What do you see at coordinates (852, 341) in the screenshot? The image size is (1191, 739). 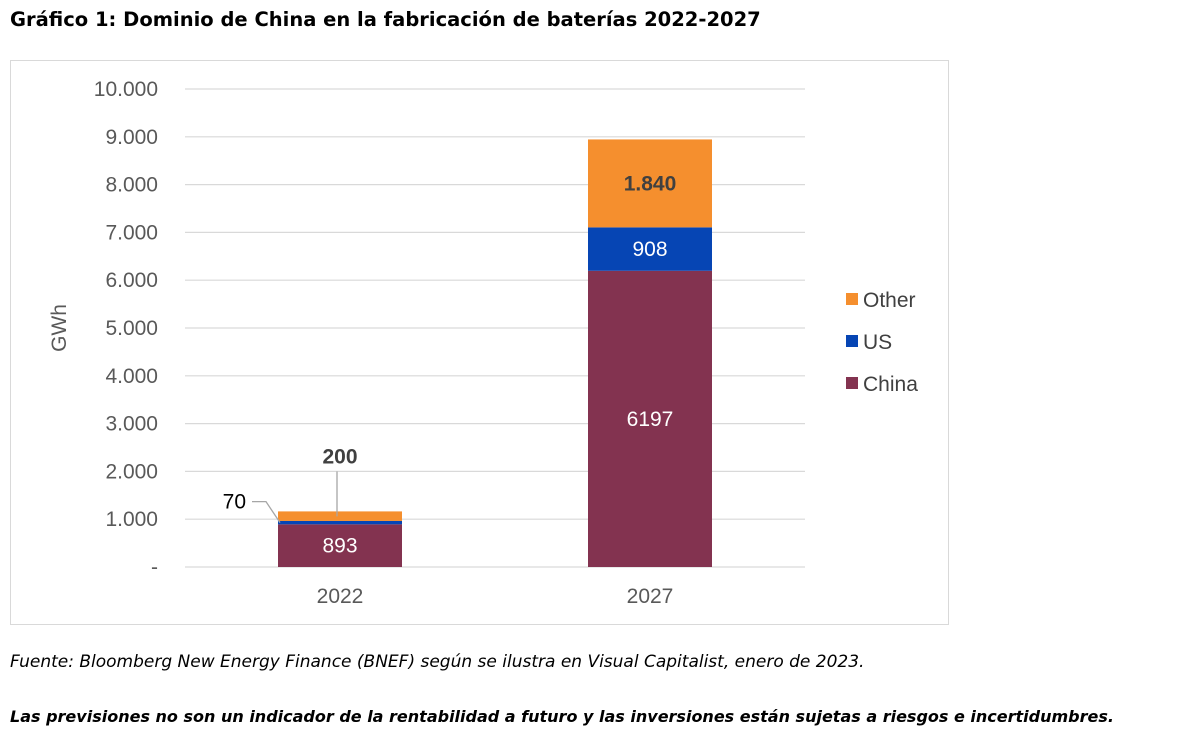 I see `legend-swatch-us` at bounding box center [852, 341].